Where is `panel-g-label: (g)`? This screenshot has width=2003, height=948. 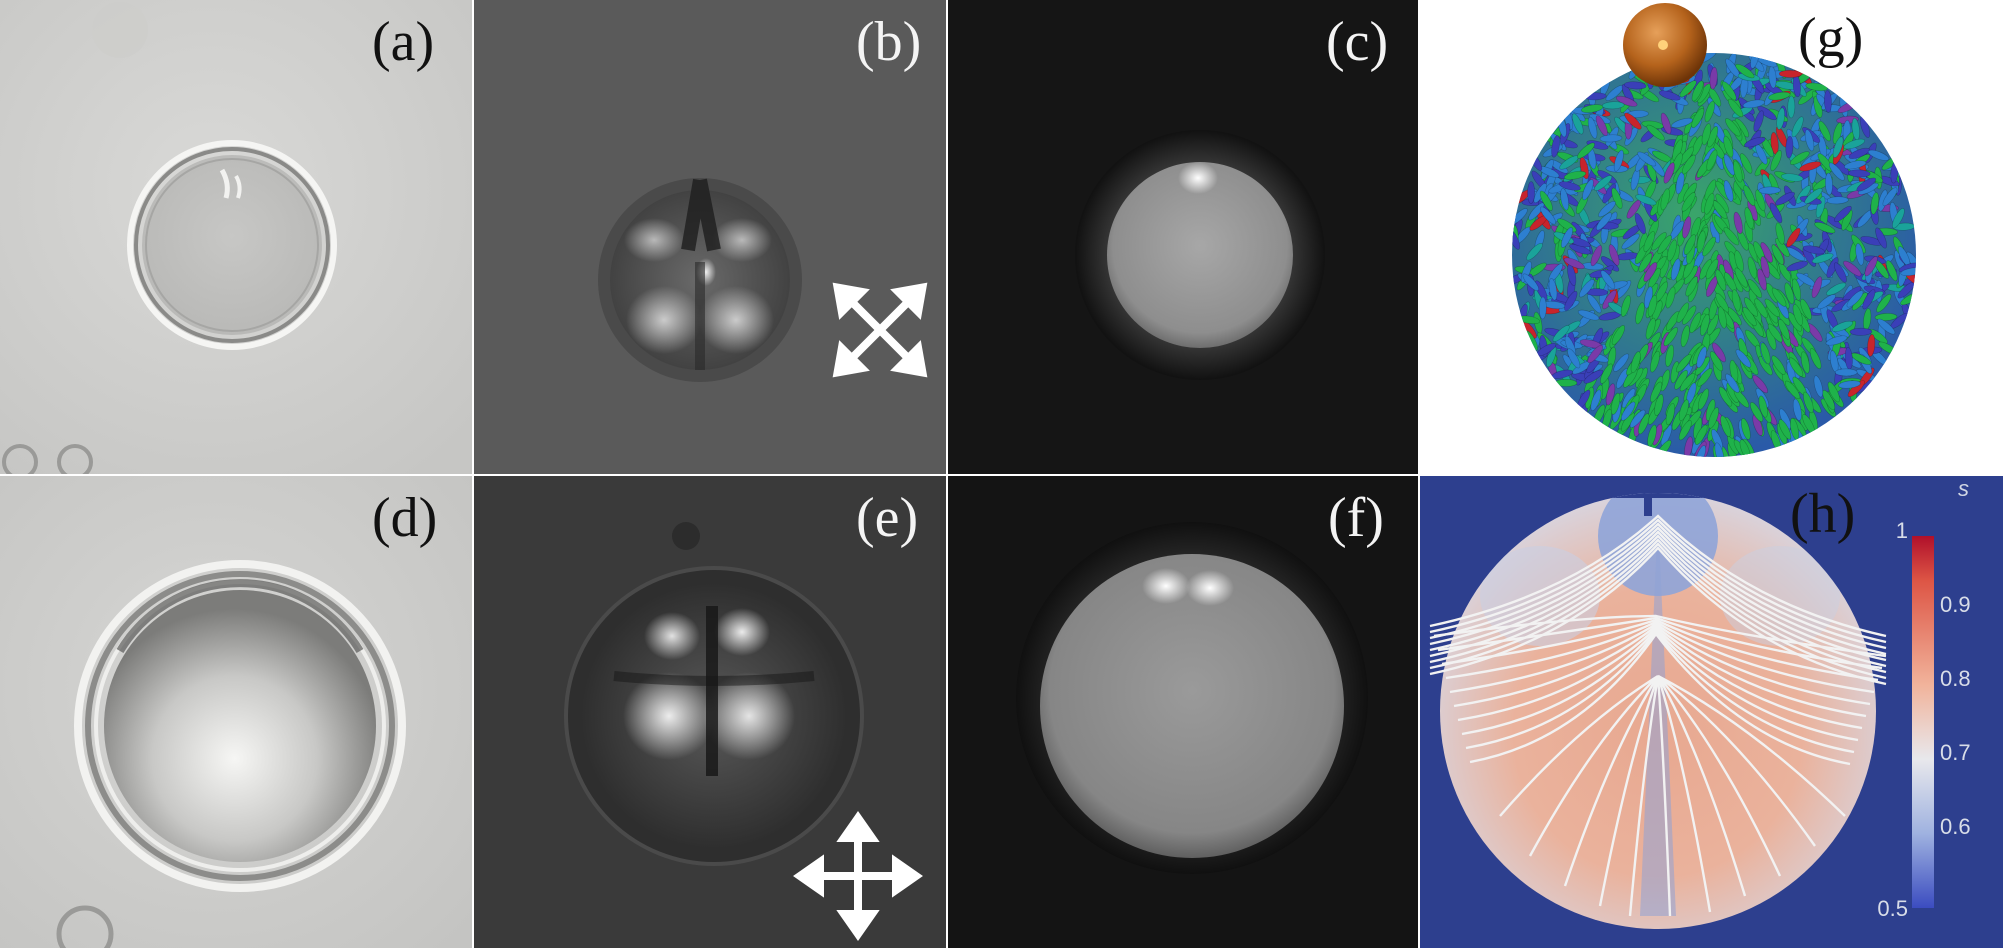
panel-g-label: (g) is located at coordinates (1831, 38).